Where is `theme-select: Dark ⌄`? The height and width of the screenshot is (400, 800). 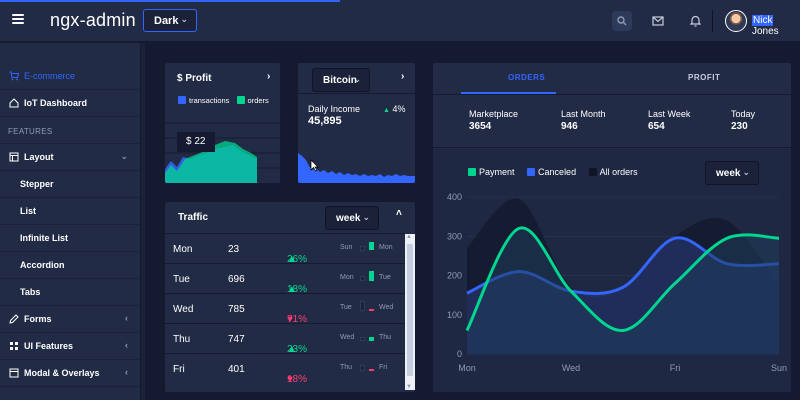
theme-select: Dark ⌄ is located at coordinates (170, 20).